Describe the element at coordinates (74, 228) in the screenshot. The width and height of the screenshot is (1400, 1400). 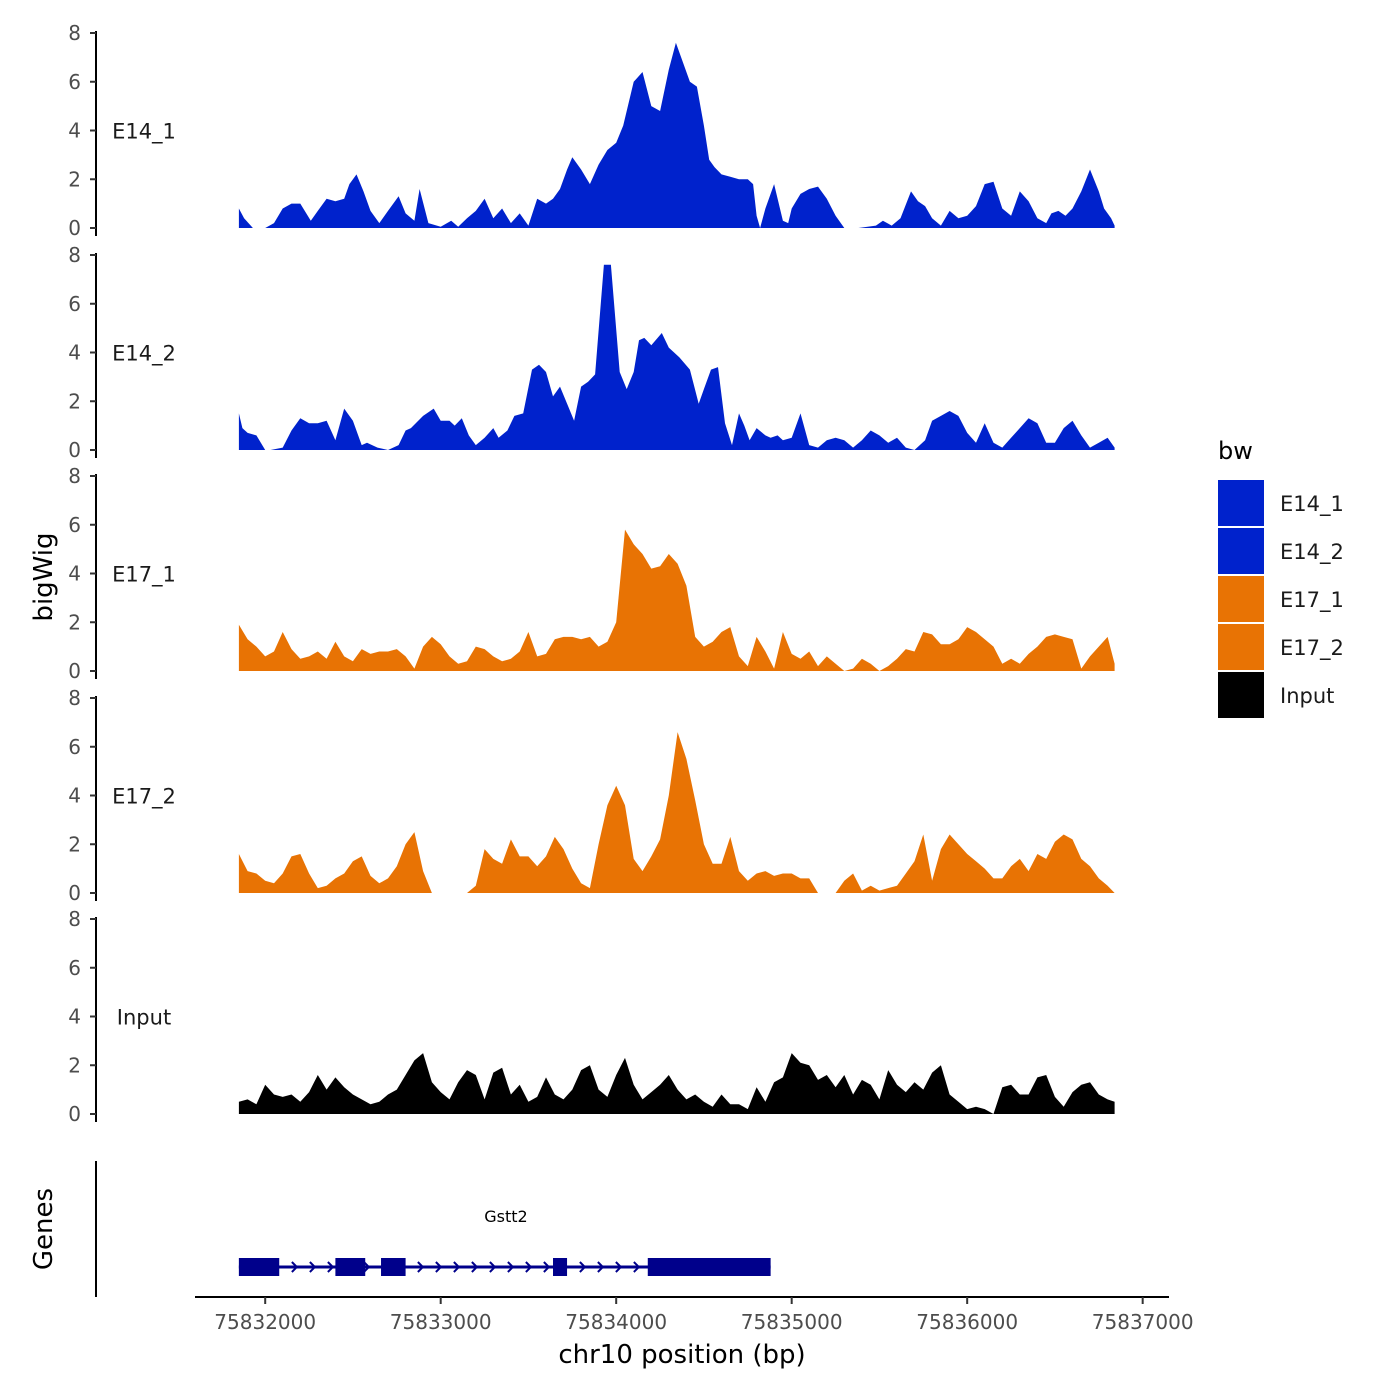
I see `y-tick-label-e14-1-0: 0` at that location.